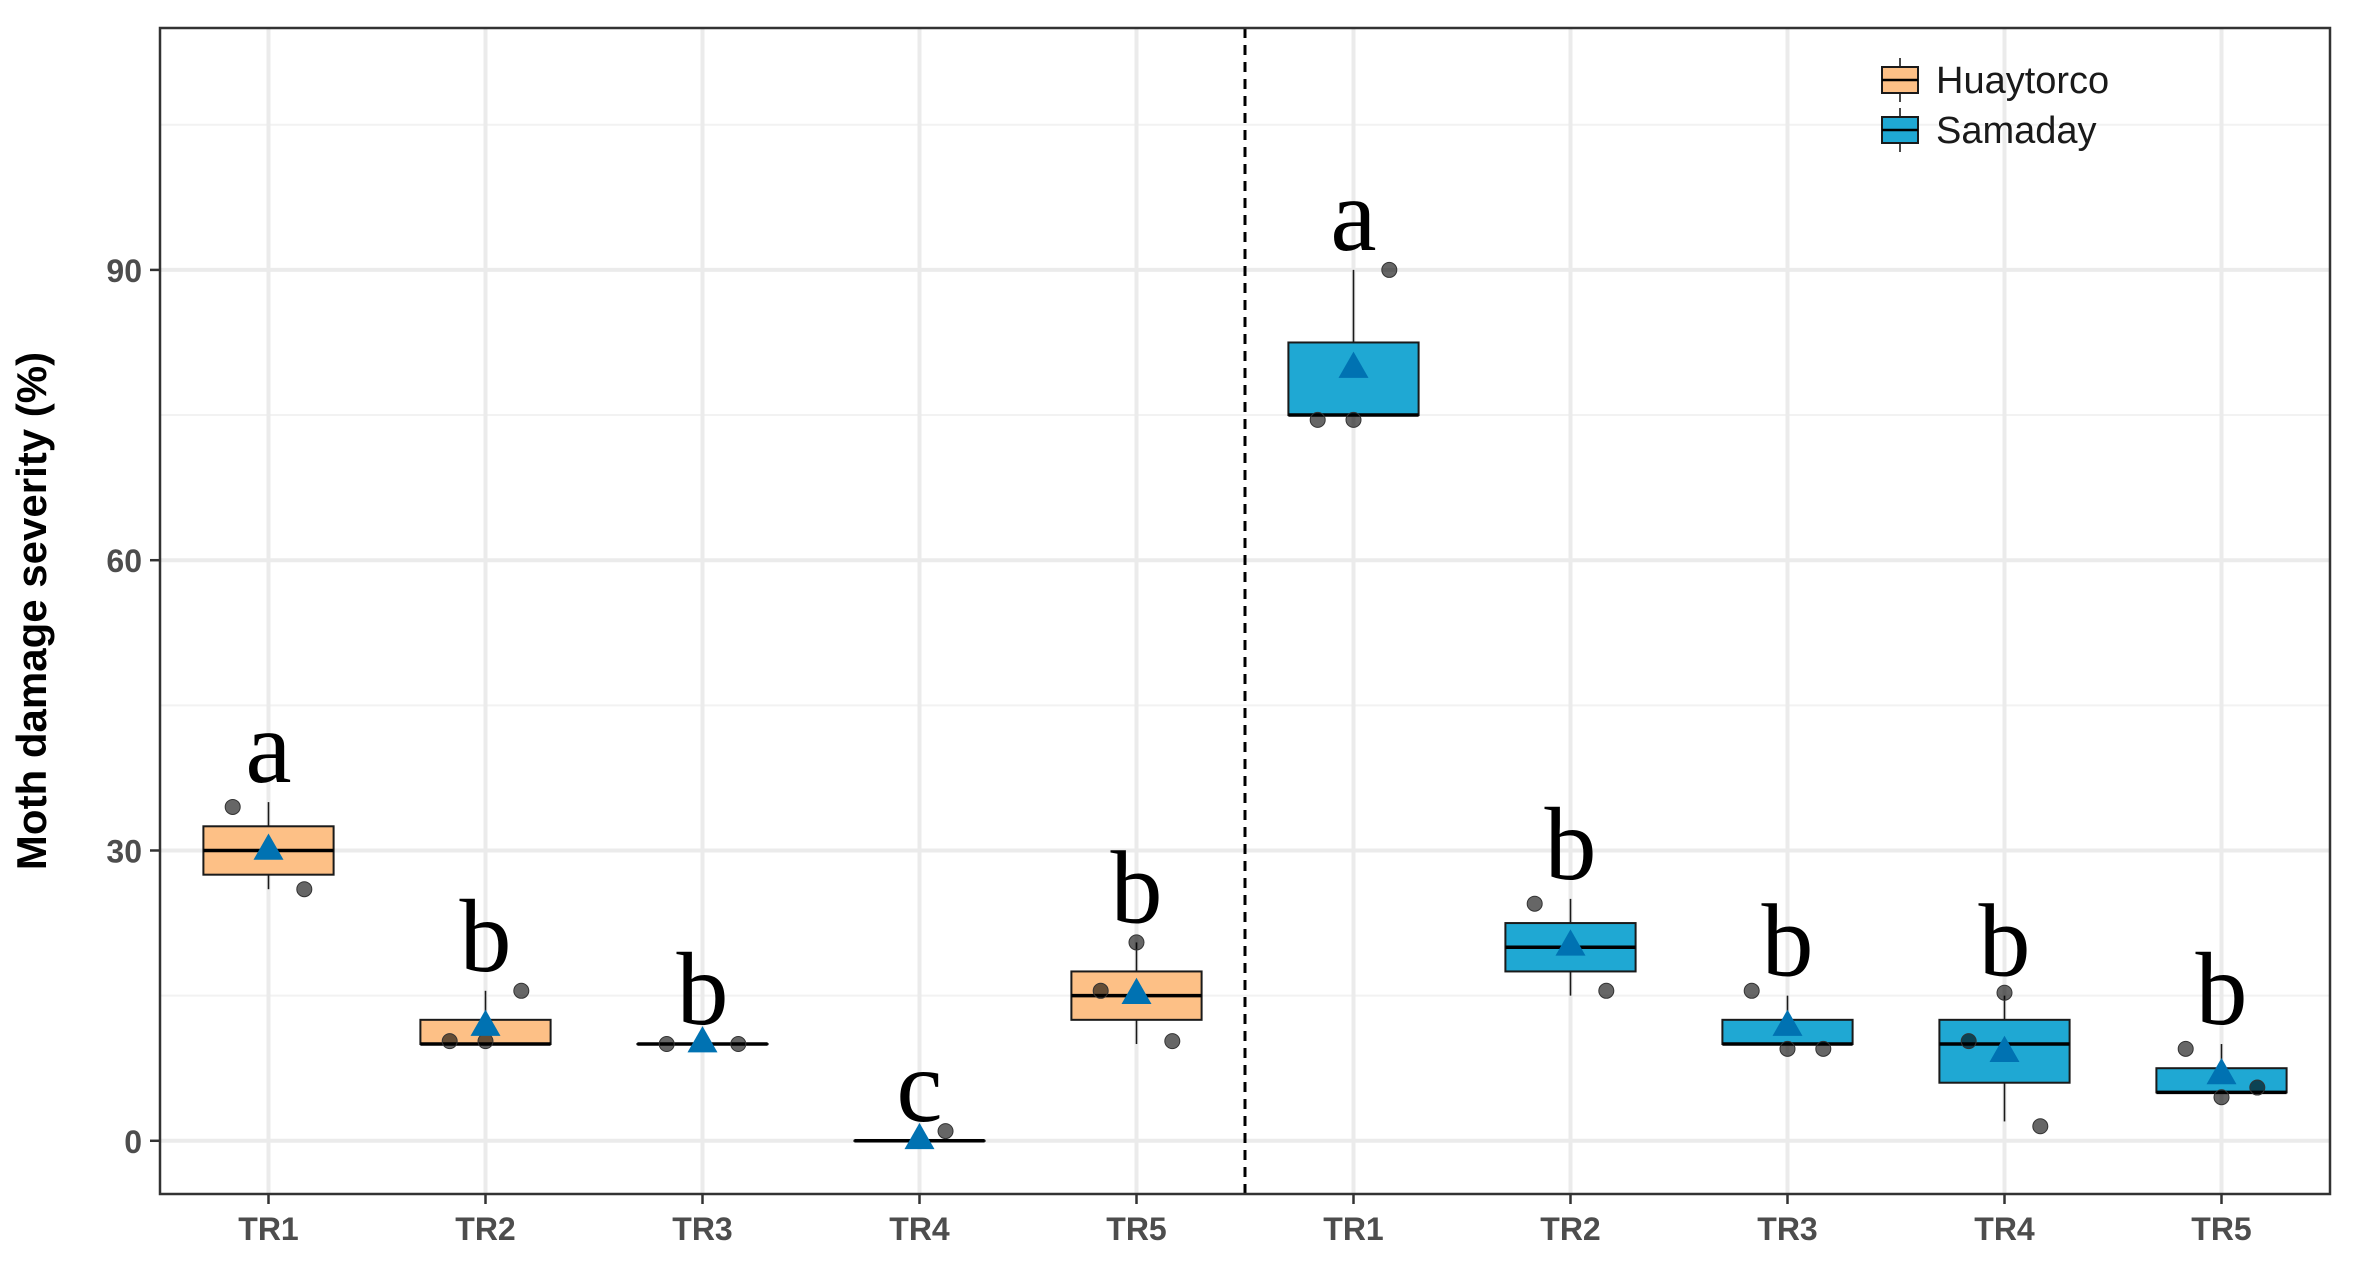  Describe the element at coordinates (133, 1142) in the screenshot. I see `y-tick-label: 0` at that location.